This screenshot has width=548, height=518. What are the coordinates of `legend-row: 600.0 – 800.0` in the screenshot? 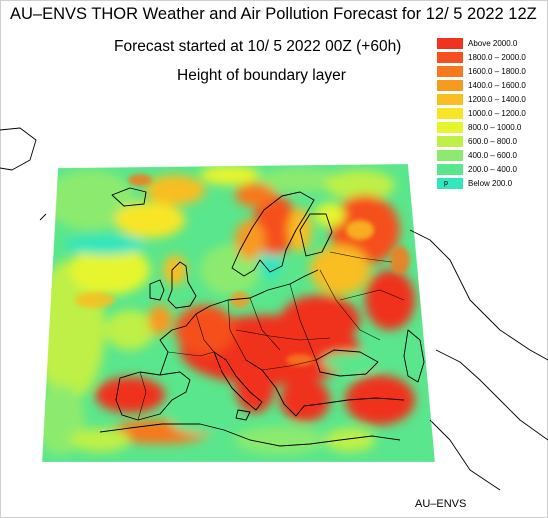 It's located at (491, 142).